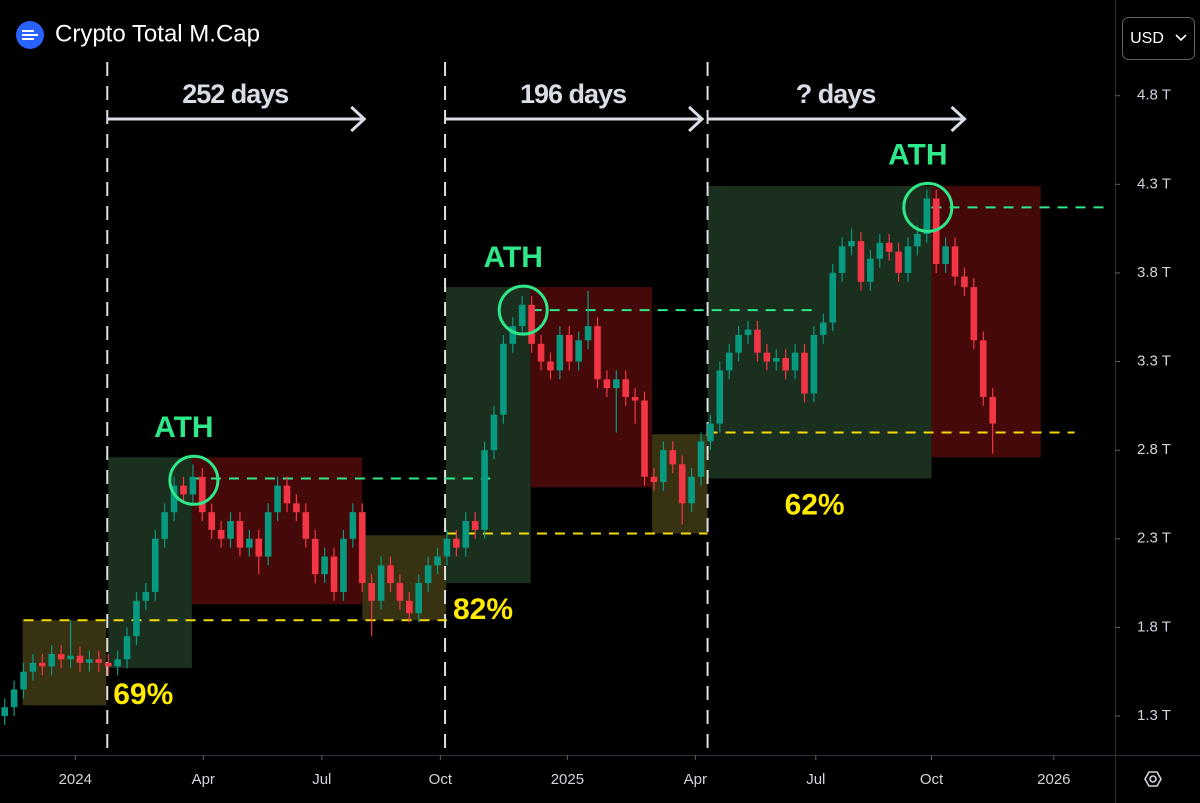 The image size is (1200, 803). I want to click on y-tick-label: 1.8 T, so click(1154, 626).